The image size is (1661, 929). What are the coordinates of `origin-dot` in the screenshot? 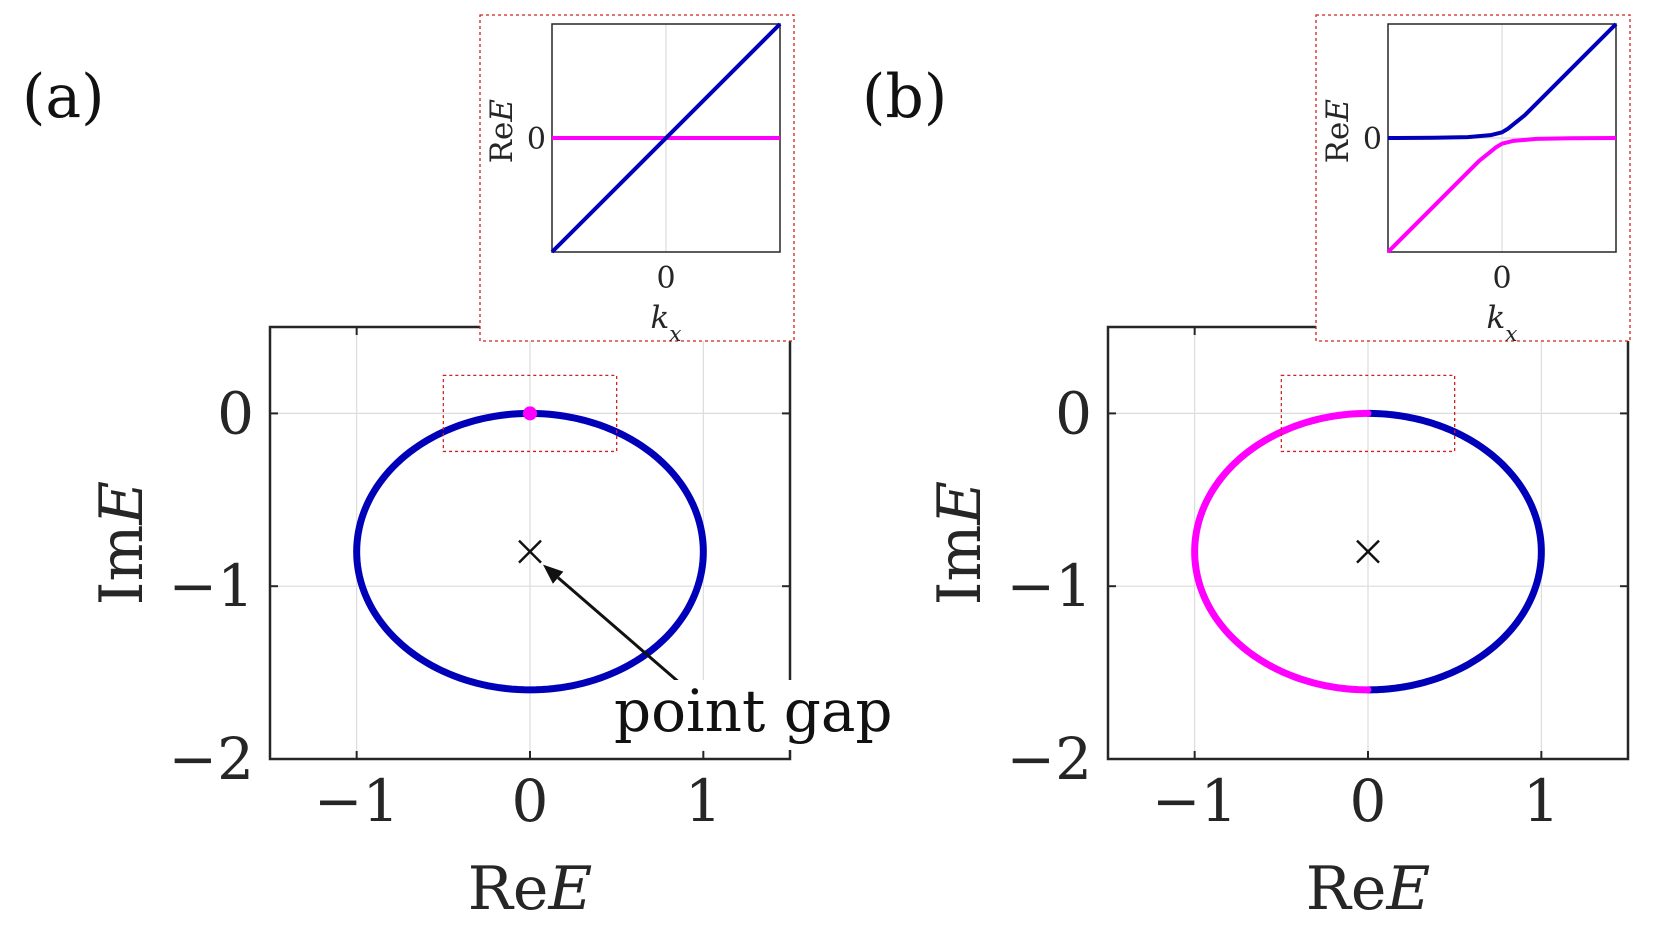 It's located at (530, 413).